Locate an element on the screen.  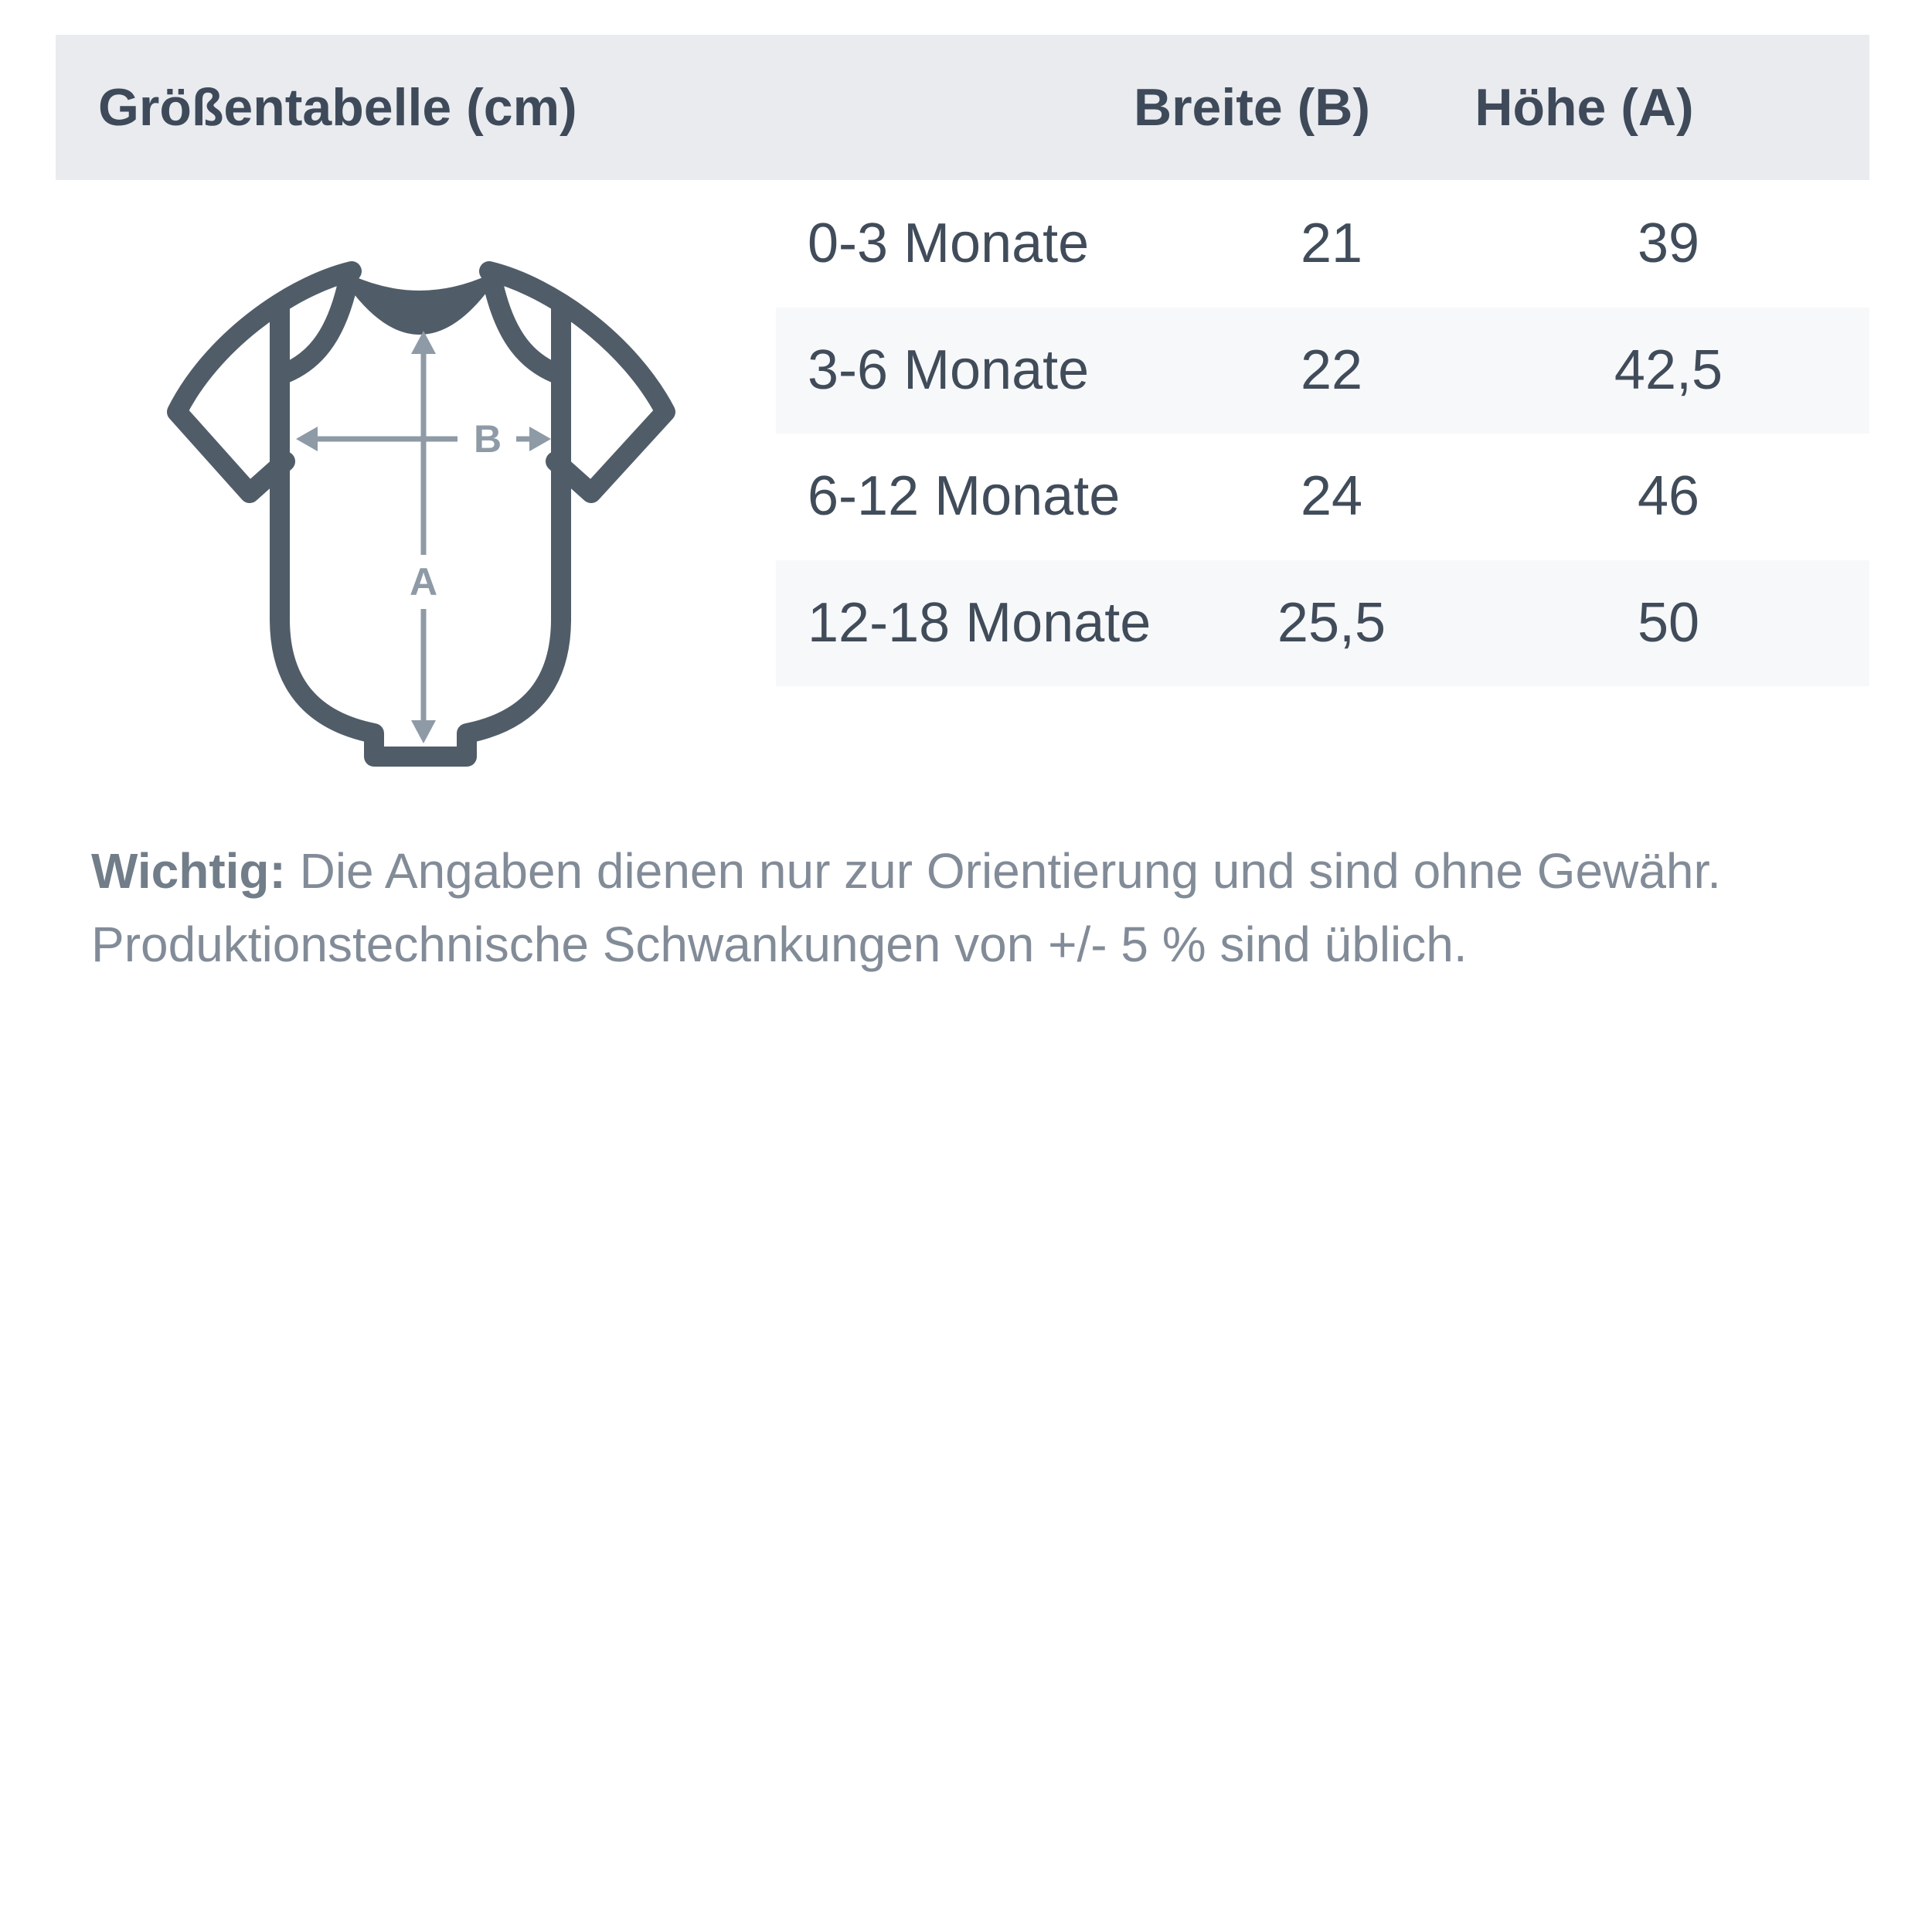
size-table-row: 3-6 Monate 22 42,5 is located at coordinates (1322, 371).